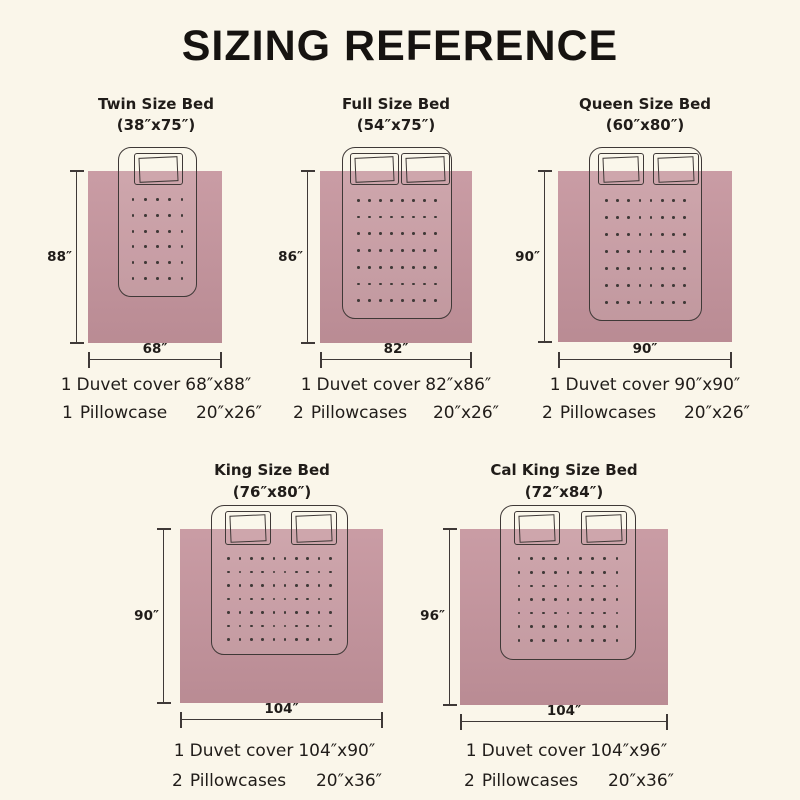  What do you see at coordinates (128, 385) in the screenshot?
I see `duvet-label: Duvet cover` at bounding box center [128, 385].